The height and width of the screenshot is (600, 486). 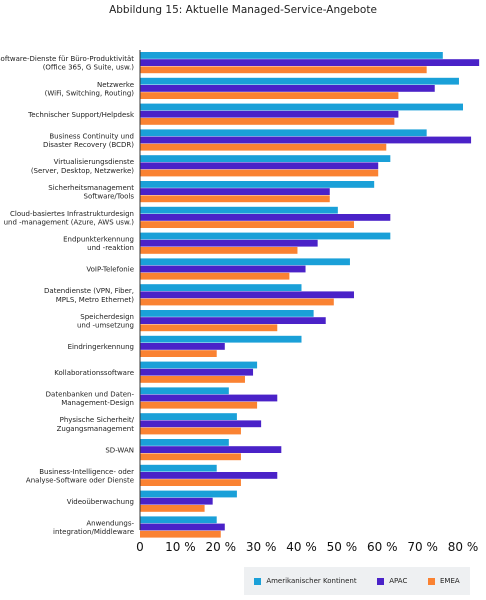 What do you see at coordinates (101, 347) in the screenshot?
I see `category-label: Eindringerkennung` at bounding box center [101, 347].